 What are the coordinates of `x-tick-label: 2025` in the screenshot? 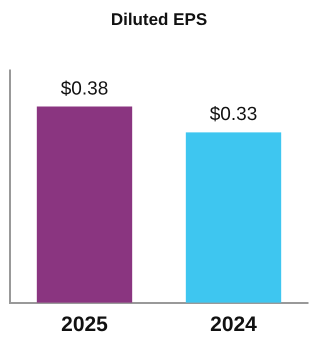 It's located at (84, 324).